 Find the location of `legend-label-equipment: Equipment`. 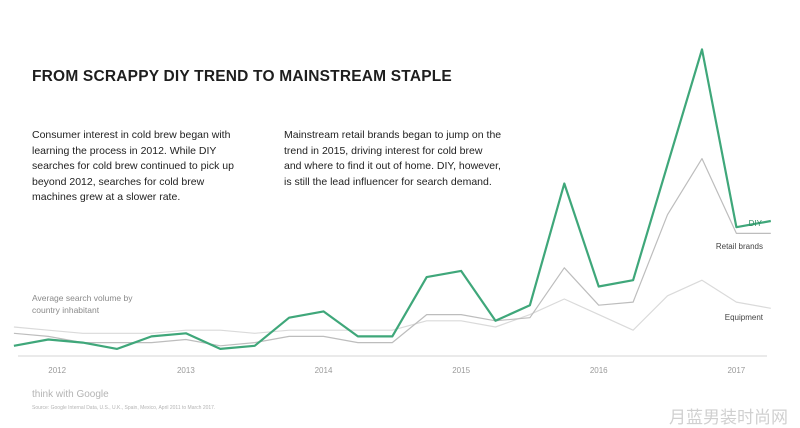

legend-label-equipment: Equipment is located at coordinates (744, 317).